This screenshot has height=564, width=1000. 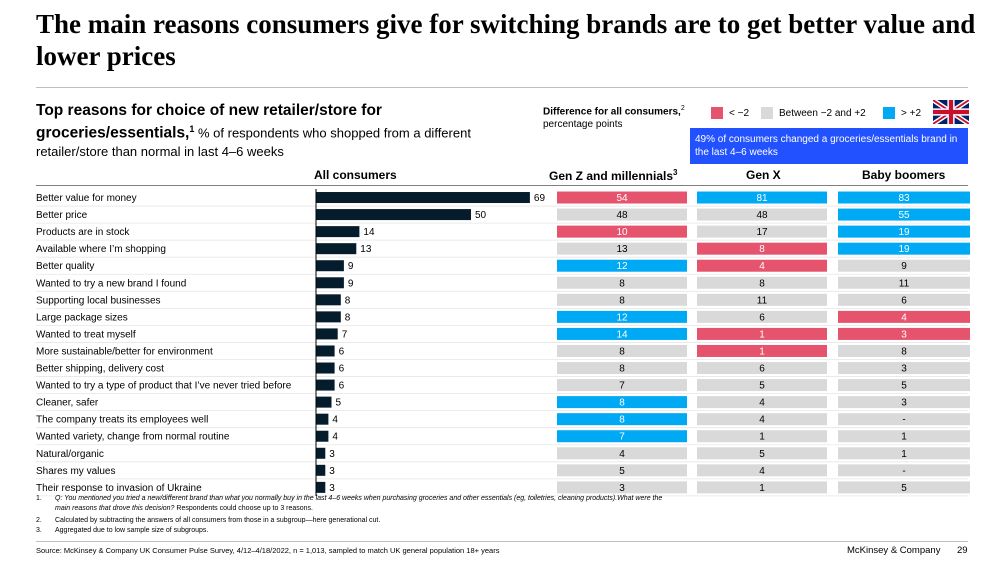 I want to click on title-divider, so click(x=502, y=87).